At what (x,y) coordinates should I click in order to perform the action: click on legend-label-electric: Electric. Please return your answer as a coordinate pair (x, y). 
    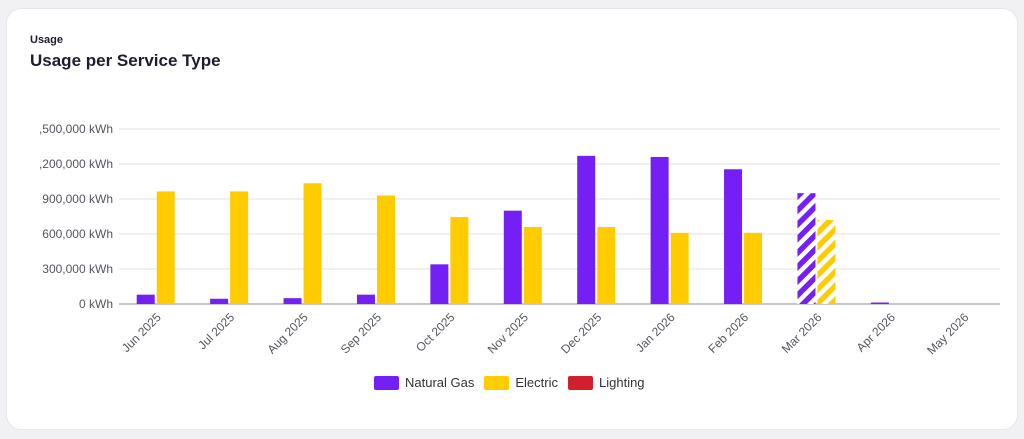
    Looking at the image, I should click on (536, 382).